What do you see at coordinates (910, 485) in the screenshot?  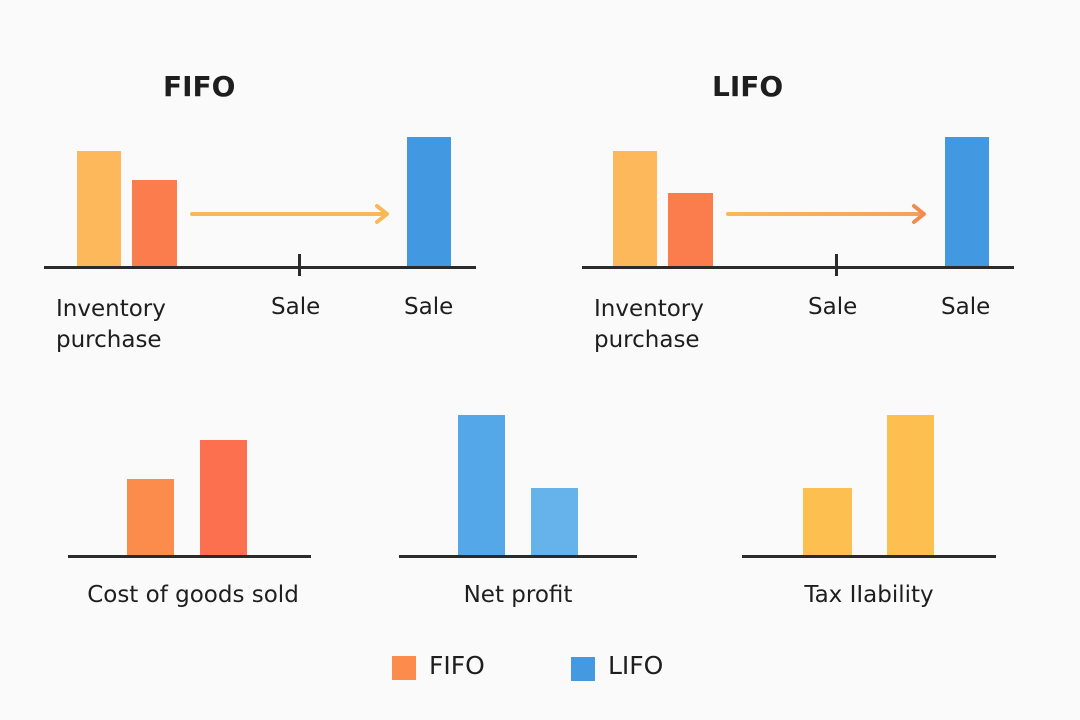 I see `tax-lifo-bar` at bounding box center [910, 485].